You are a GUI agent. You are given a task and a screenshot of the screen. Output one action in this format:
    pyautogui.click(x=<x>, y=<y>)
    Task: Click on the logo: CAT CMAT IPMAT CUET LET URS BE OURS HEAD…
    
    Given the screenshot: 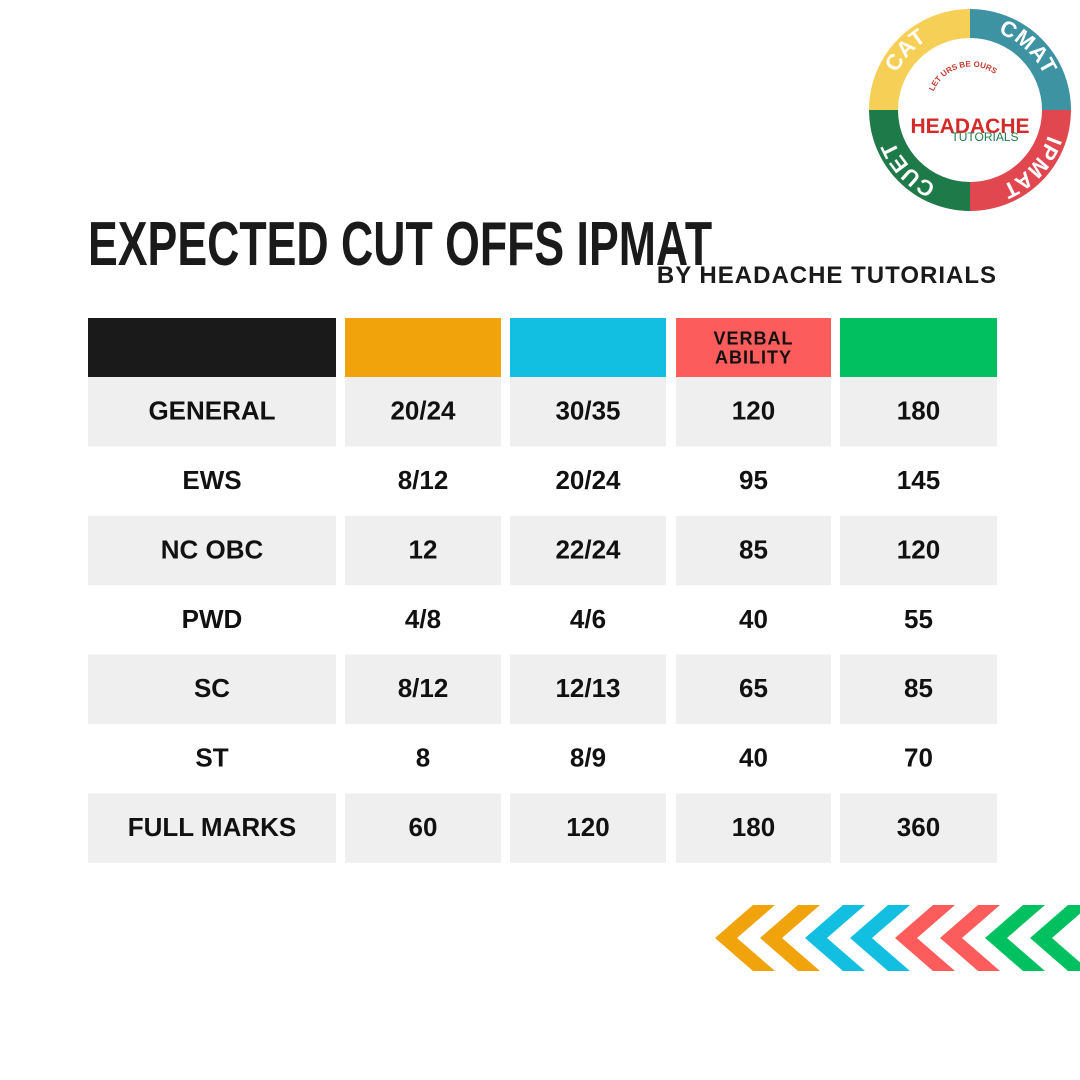 What is the action you would take?
    pyautogui.click(x=970, y=110)
    